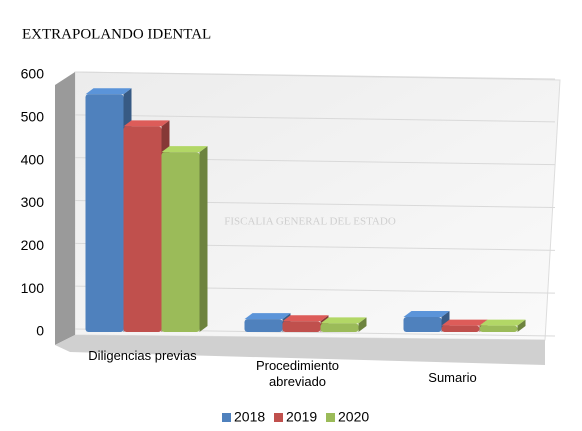  I want to click on watermark: FISCALIA GENERAL DEL ESTADO, so click(310, 222).